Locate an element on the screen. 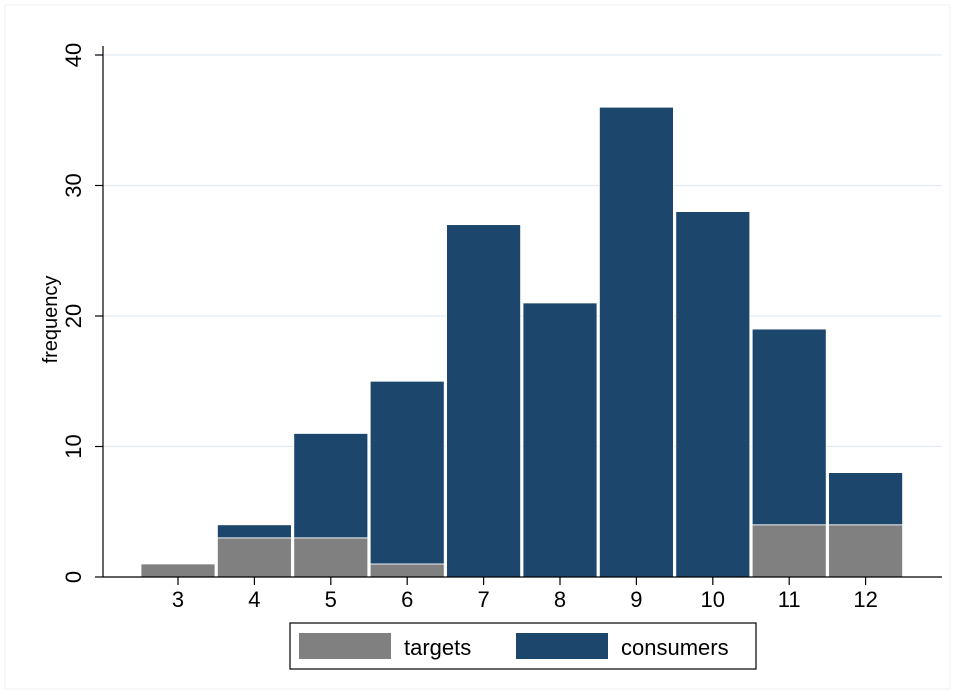 The image size is (955, 699). x-tick-label: 9 is located at coordinates (636, 599).